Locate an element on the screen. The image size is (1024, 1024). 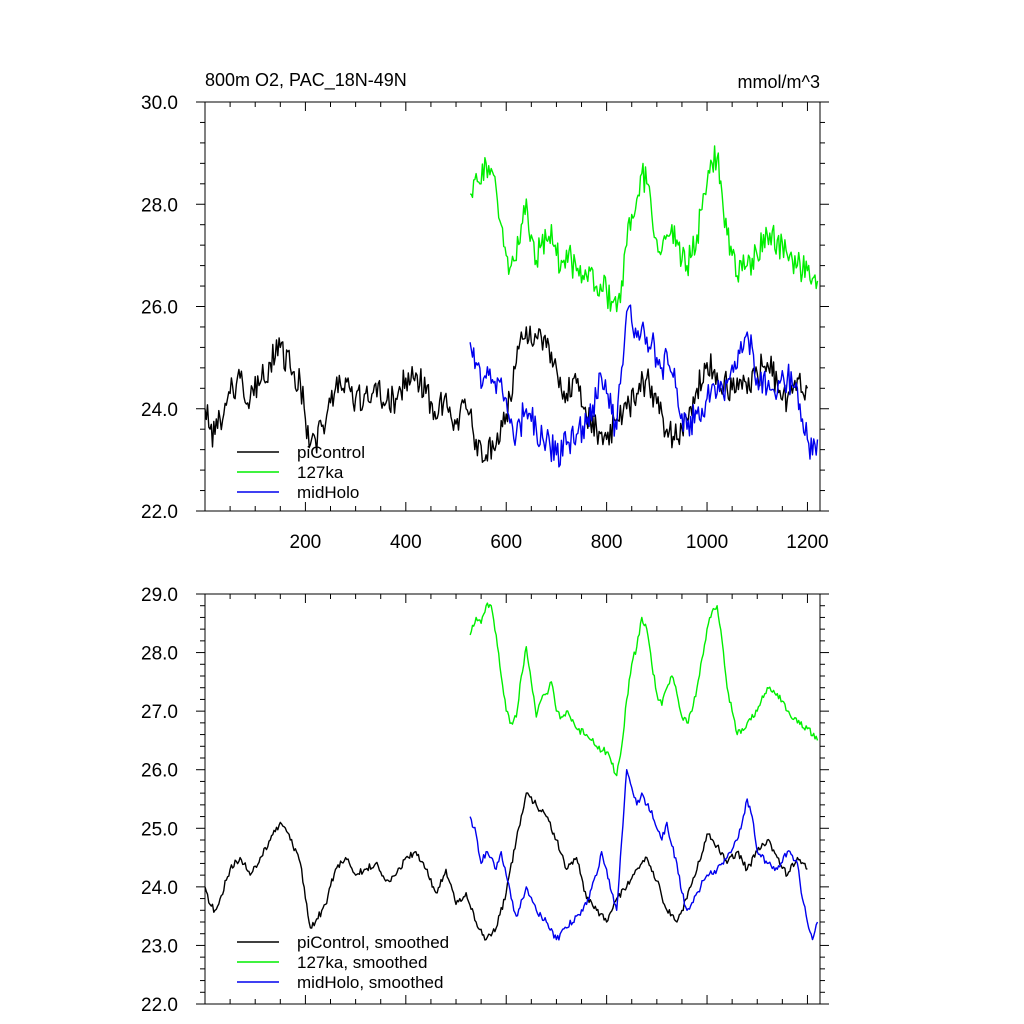
series-line-picontrol is located at coordinates (506, 394).